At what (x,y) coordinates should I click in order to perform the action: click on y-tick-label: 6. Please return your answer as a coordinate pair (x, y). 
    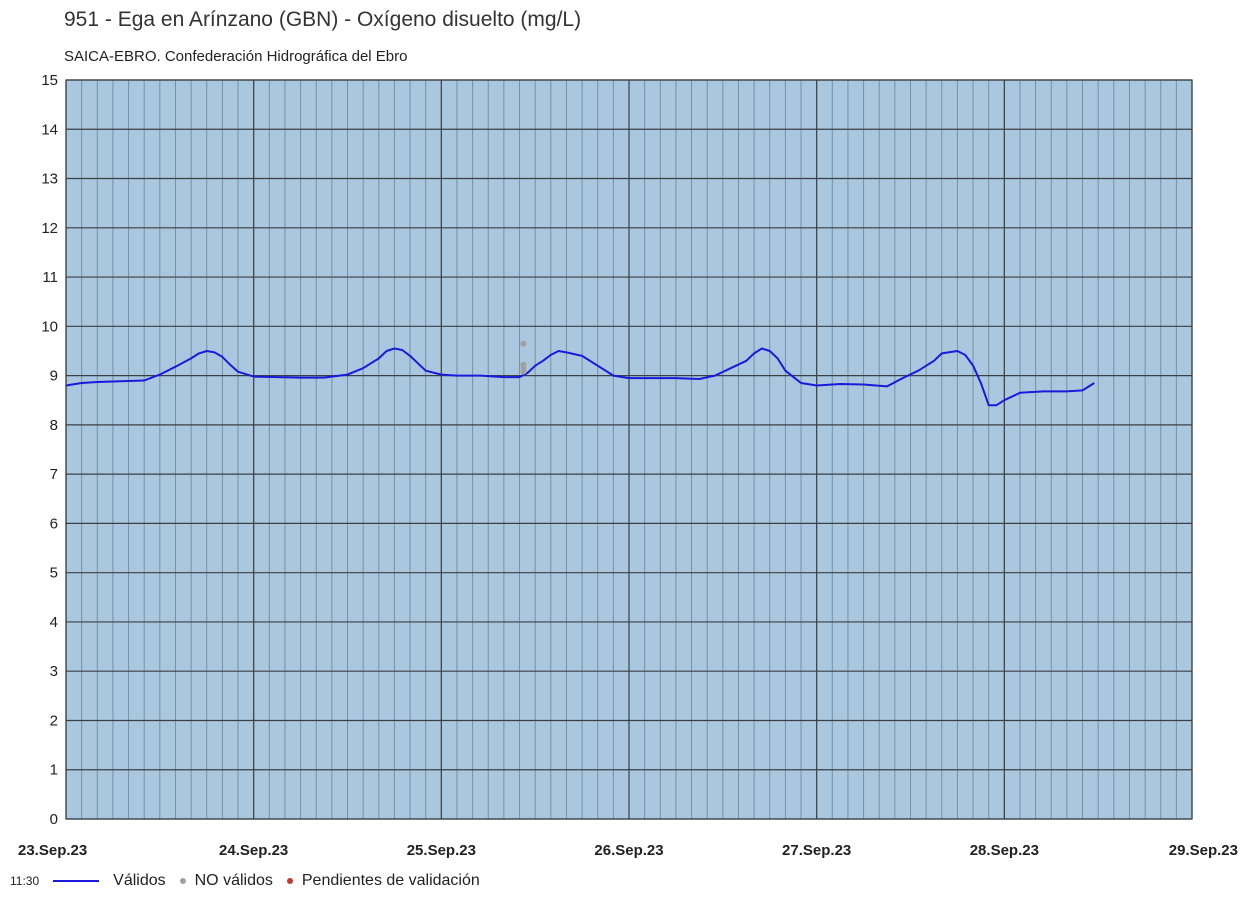
    Looking at the image, I should click on (54, 523).